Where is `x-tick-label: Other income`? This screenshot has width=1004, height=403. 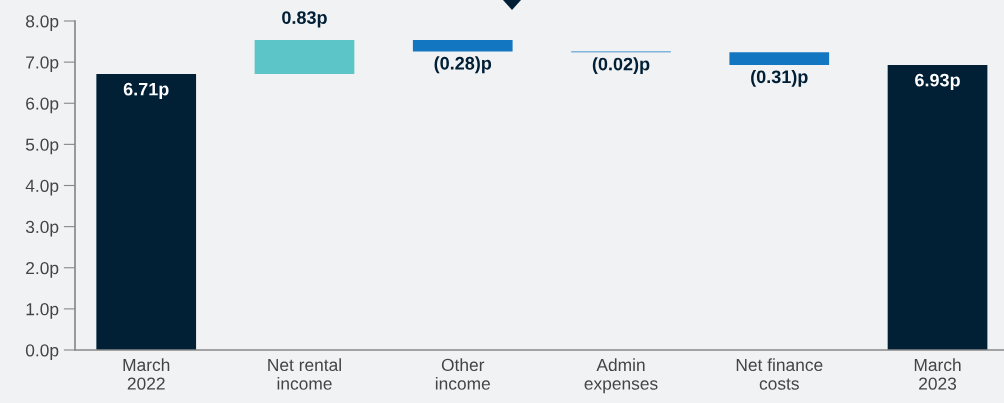
x-tick-label: Other income is located at coordinates (462, 374).